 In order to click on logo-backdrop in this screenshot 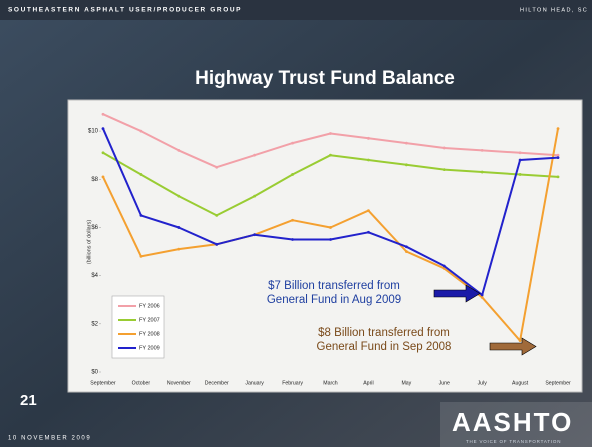, I will do `click(516, 424)`.